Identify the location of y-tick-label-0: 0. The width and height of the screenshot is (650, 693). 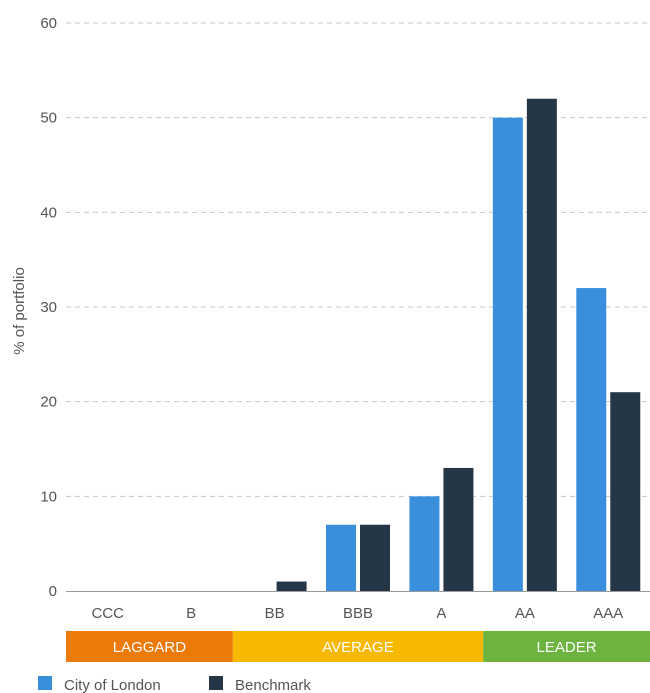
(53, 591).